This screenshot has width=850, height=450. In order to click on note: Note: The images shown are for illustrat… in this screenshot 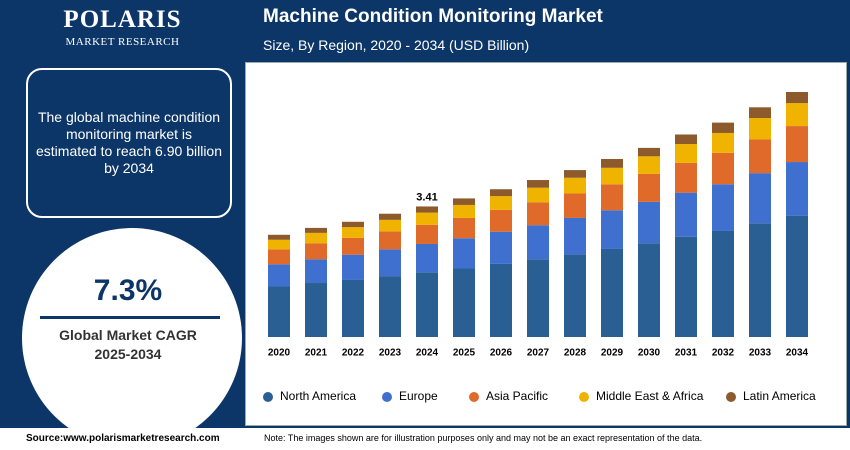, I will do `click(483, 438)`.